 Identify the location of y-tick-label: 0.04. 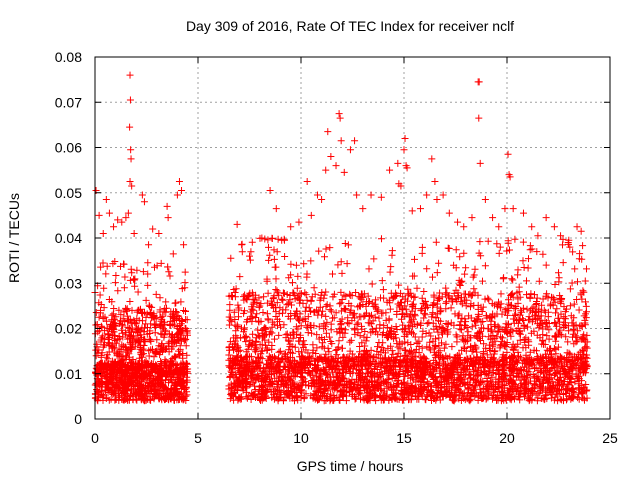
(68, 238).